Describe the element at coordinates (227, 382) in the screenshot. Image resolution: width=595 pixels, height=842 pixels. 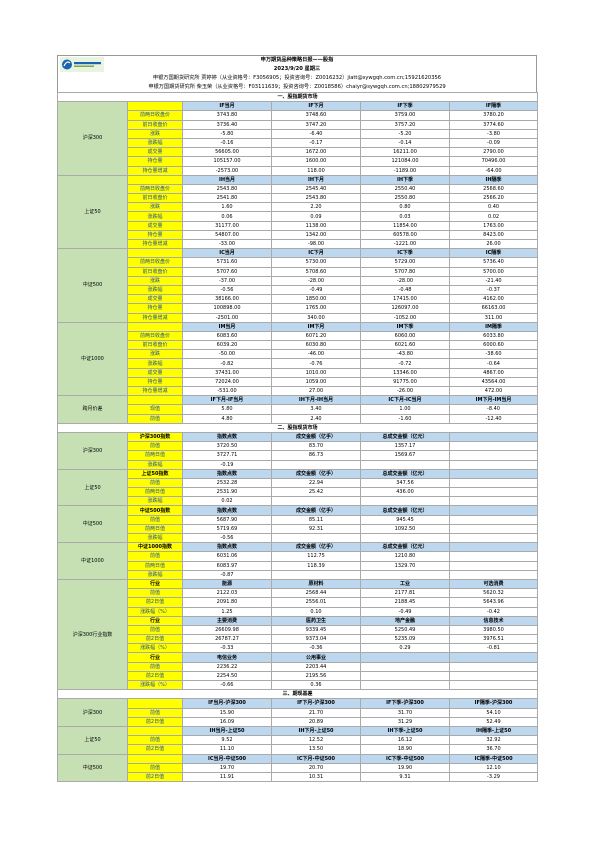
I see `cell: 72024.00` at that location.